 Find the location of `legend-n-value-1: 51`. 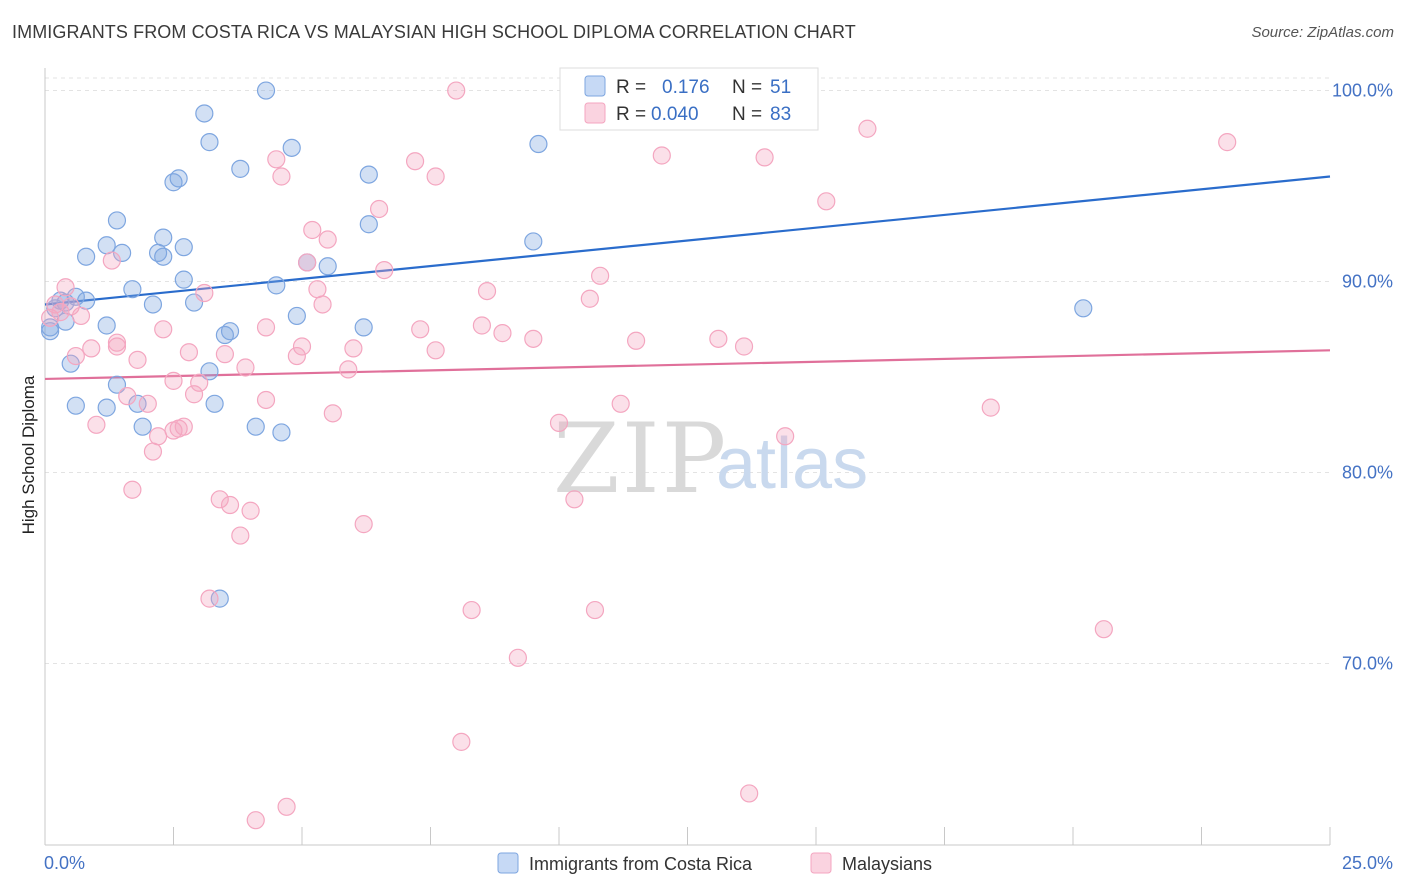

legend-n-value-1: 51 is located at coordinates (780, 87).